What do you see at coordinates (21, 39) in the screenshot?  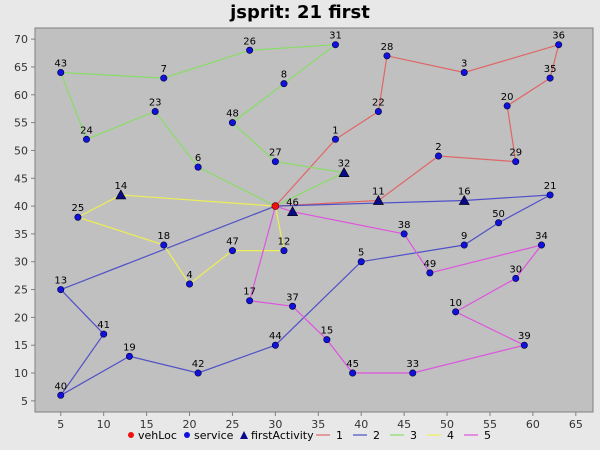 I see `y-tick-label: 70` at bounding box center [21, 39].